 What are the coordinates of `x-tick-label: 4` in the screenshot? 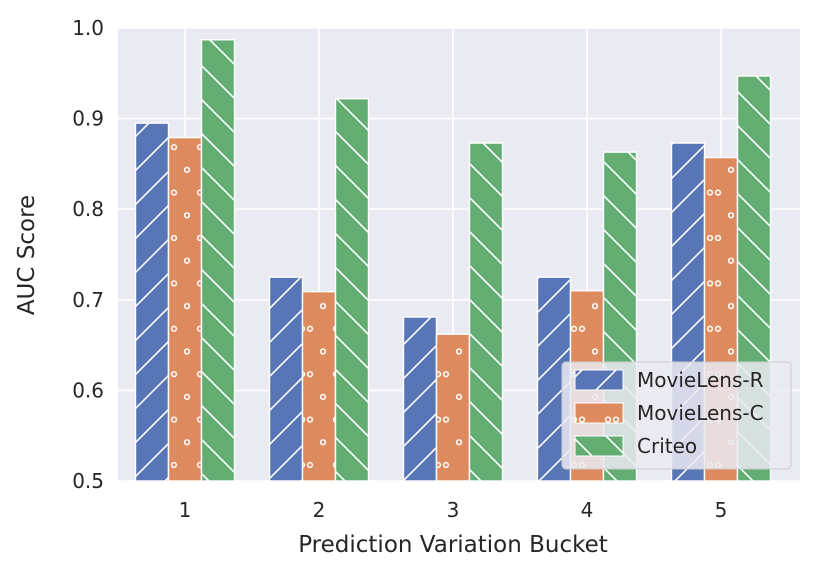 It's located at (587, 510).